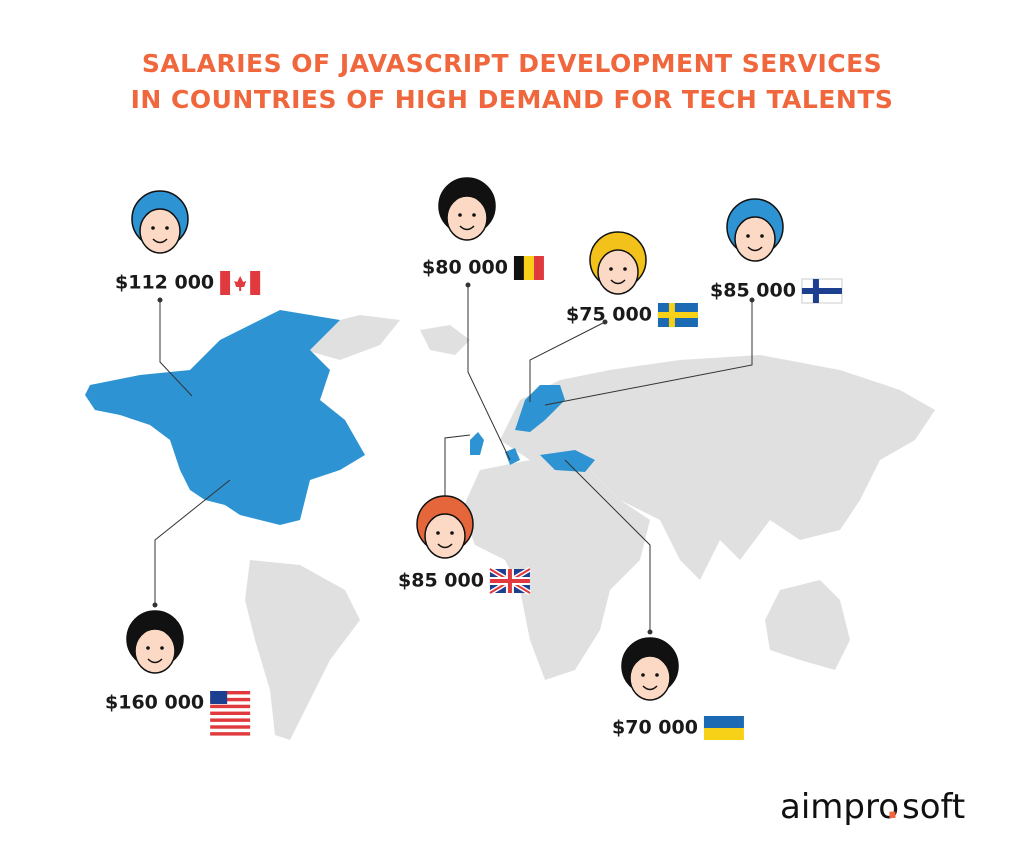  I want to click on salary-label: $70 000, so click(655, 728).